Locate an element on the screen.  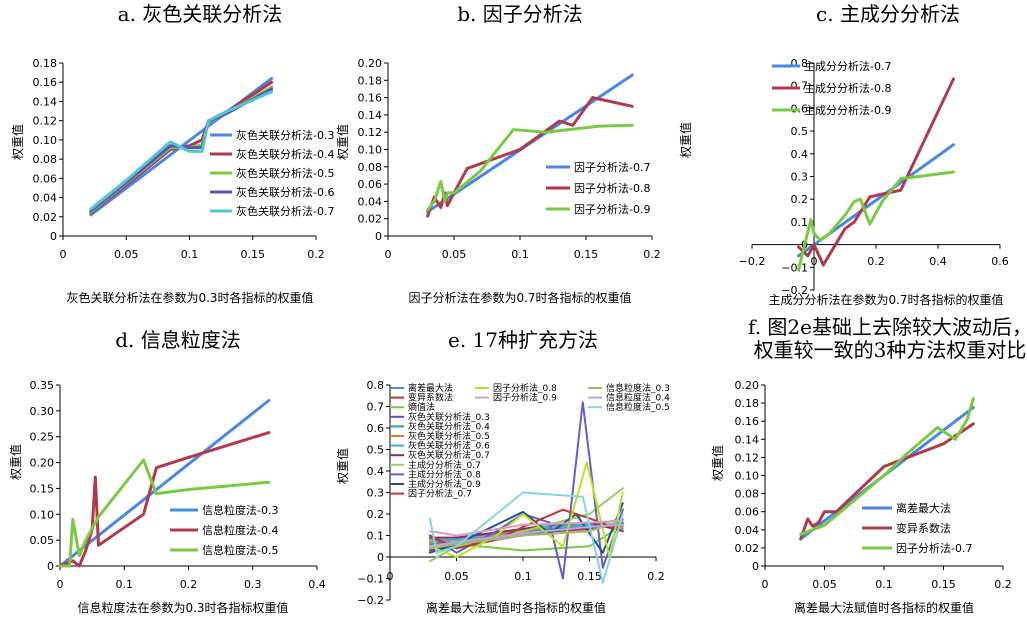
legend-label: 灰色关联分析法_0.6 is located at coordinates (449, 446).